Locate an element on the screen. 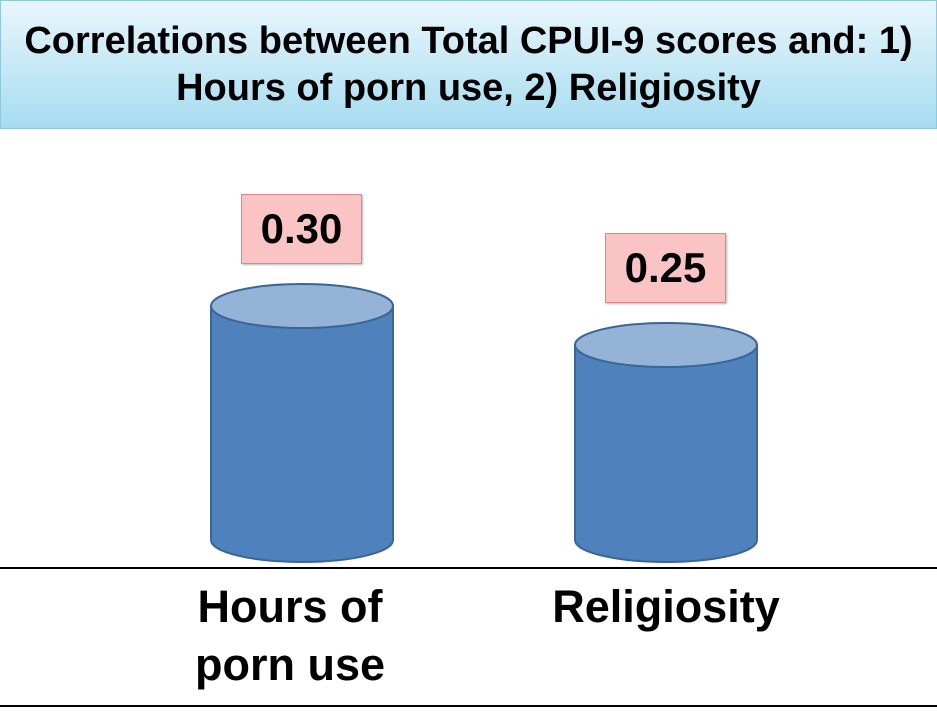  value-label: 0.30 is located at coordinates (301, 229).